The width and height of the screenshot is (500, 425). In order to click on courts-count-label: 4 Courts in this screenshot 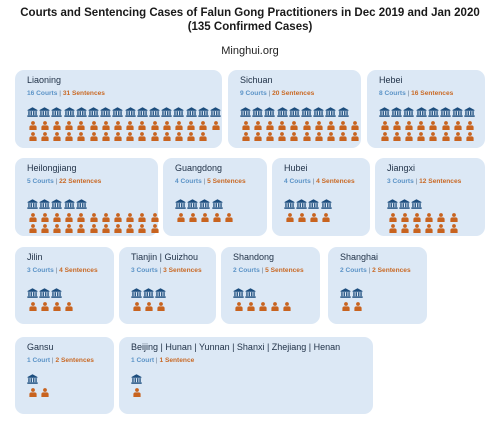, I will do `click(188, 181)`.